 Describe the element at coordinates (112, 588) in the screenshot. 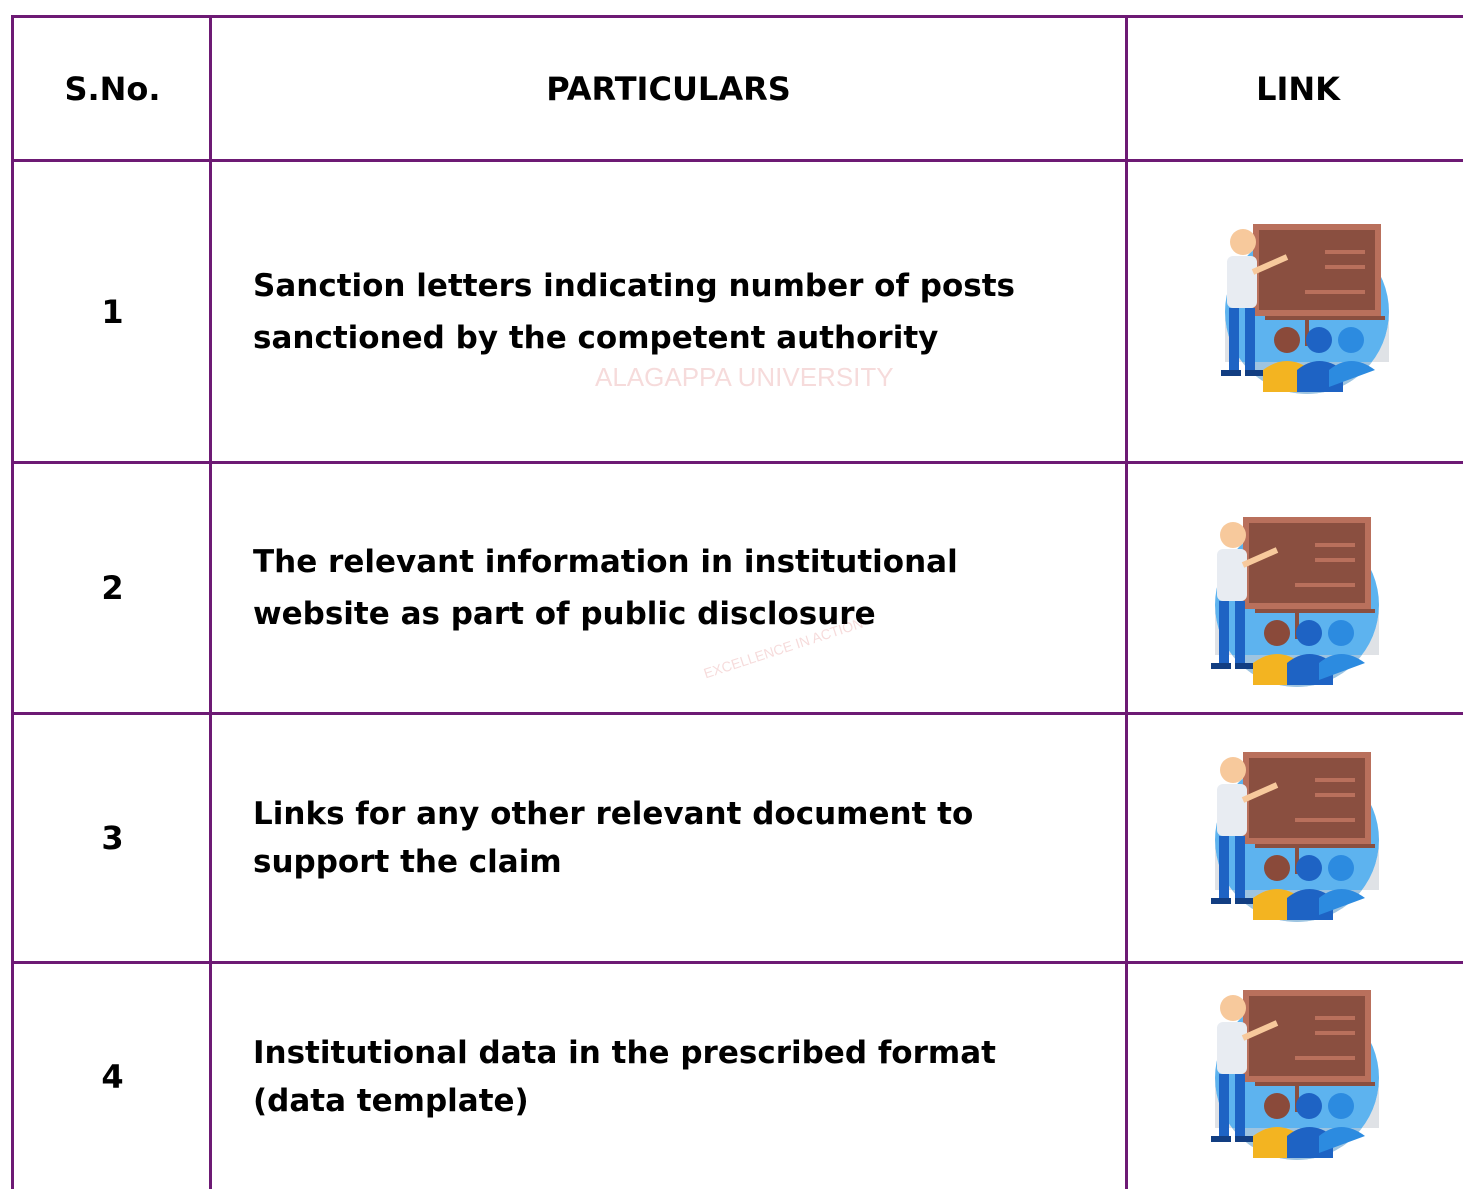

I see `serial-number: 2` at that location.